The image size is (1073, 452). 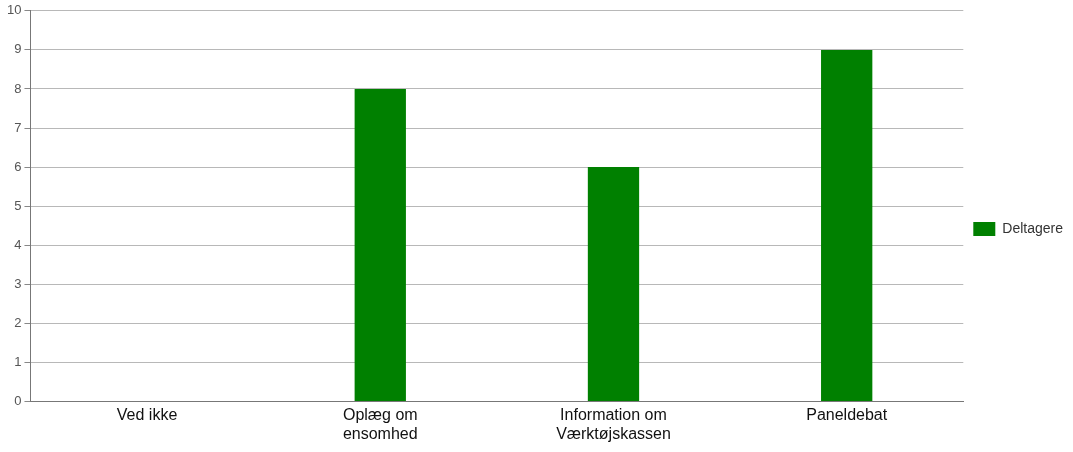 I want to click on y-tick-label: 8, so click(x=18, y=88).